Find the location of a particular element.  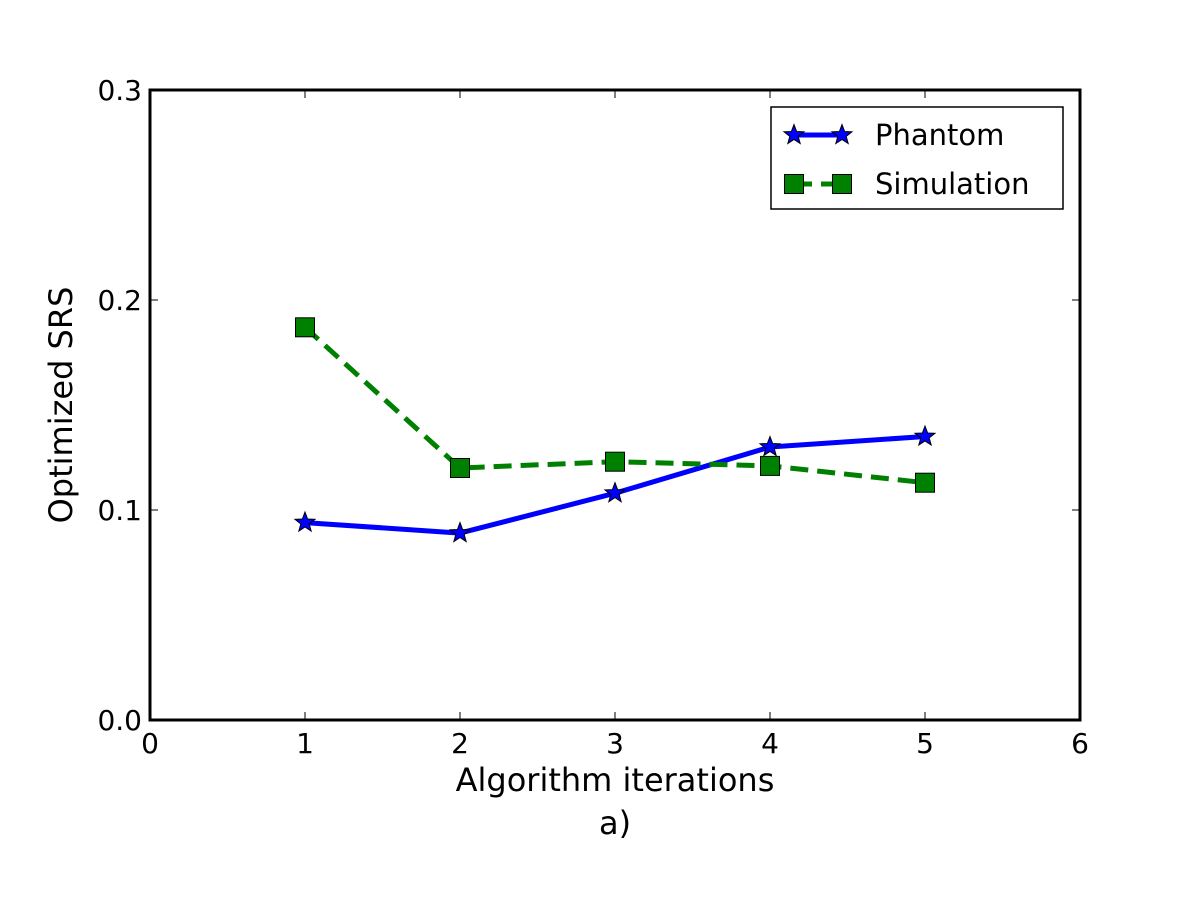

series-layer is located at coordinates (615, 430).